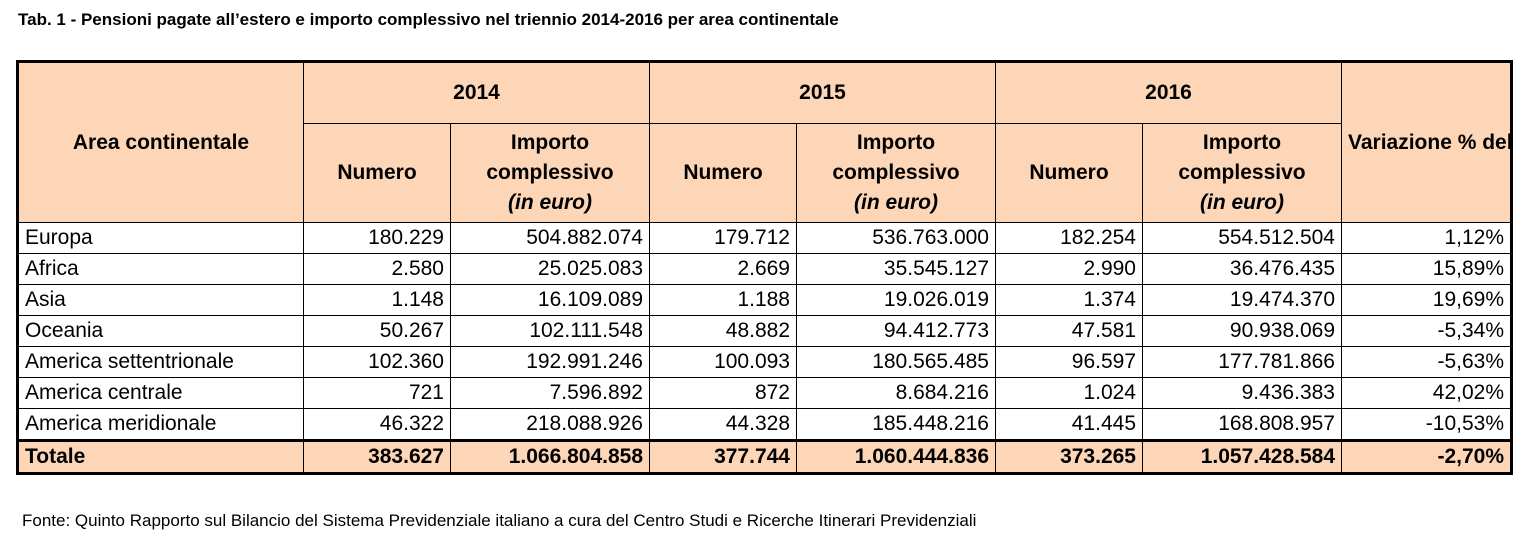  What do you see at coordinates (1426, 238) in the screenshot?
I see `cell-variazione: 1,12%` at bounding box center [1426, 238].